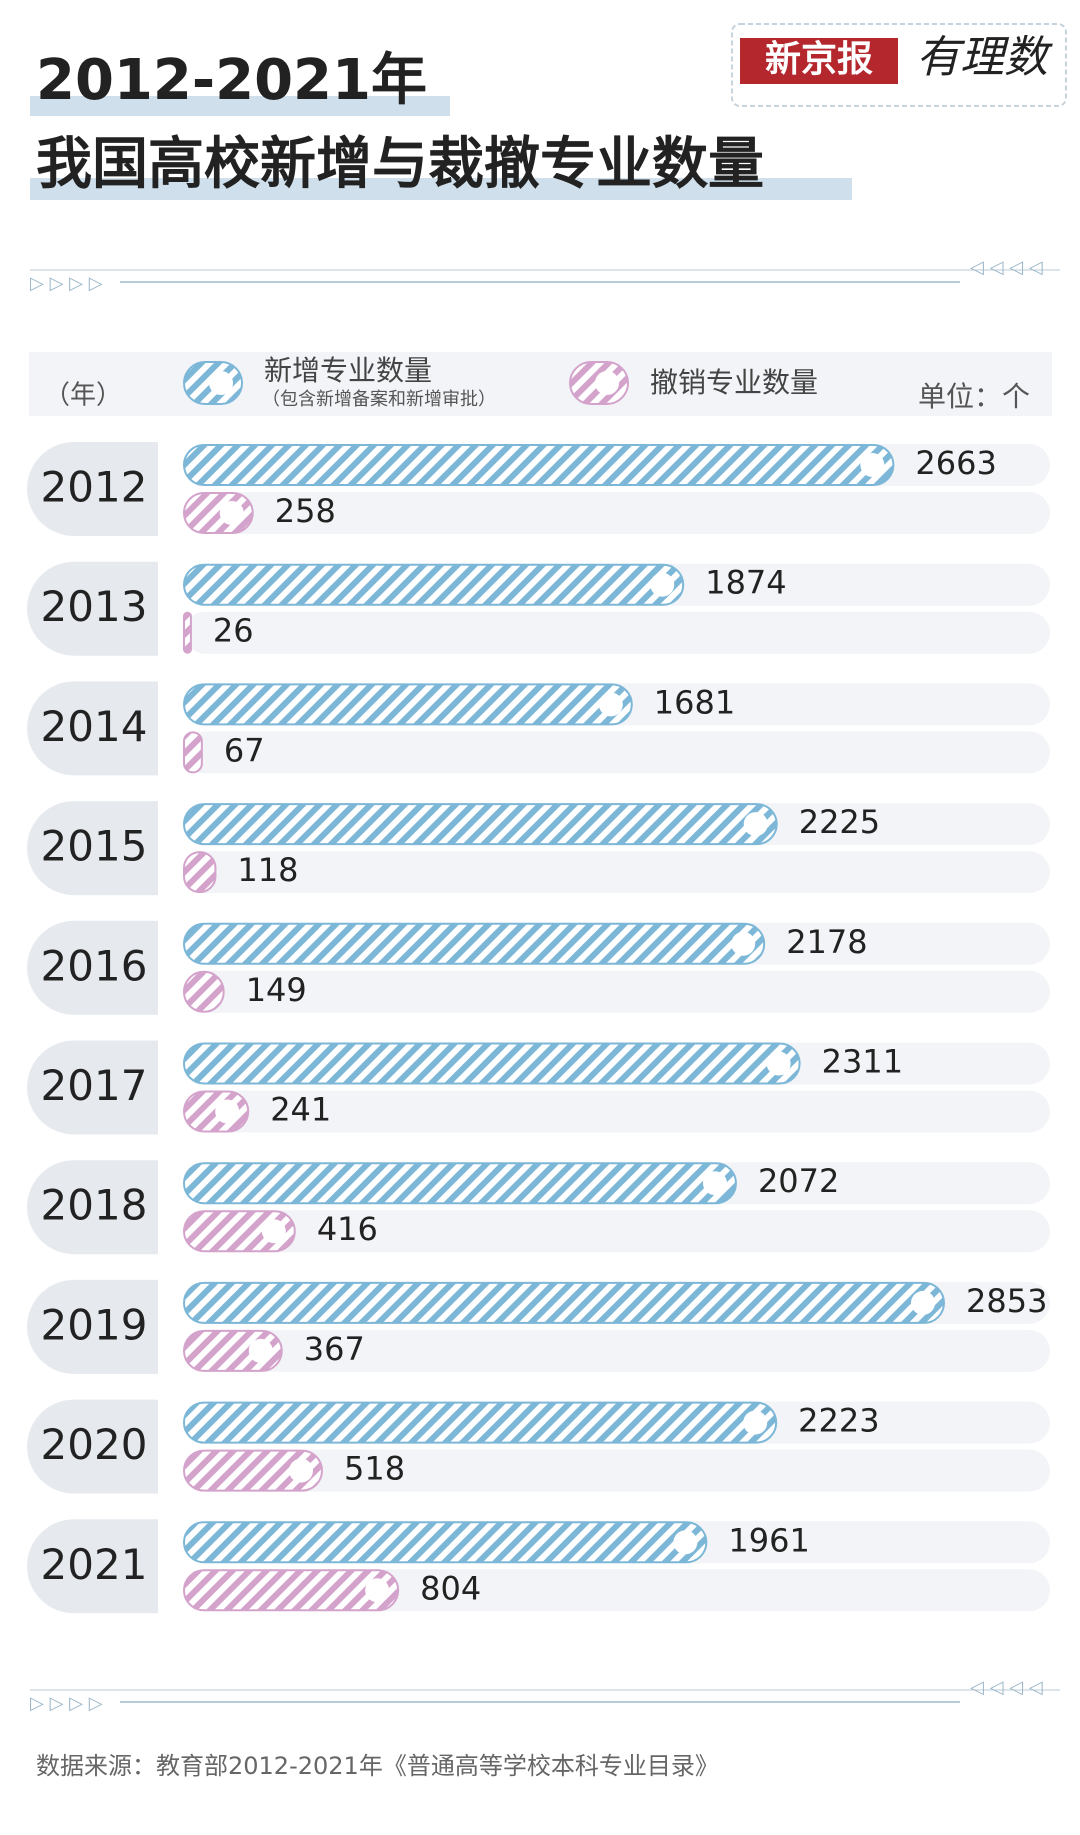 Image resolution: width=1080 pixels, height=1835 pixels. I want to click on y-tick-label: 2020, so click(94, 1444).